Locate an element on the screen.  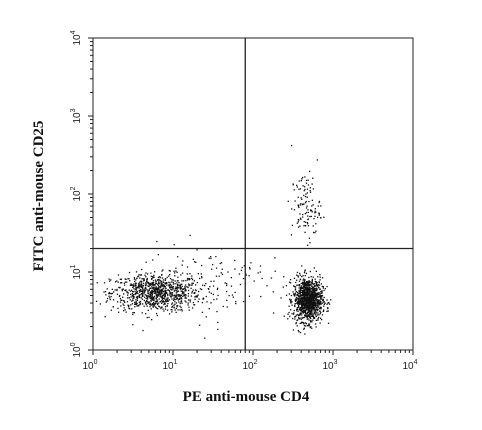
y-tick-exponent: 1 is located at coordinates (73, 266).